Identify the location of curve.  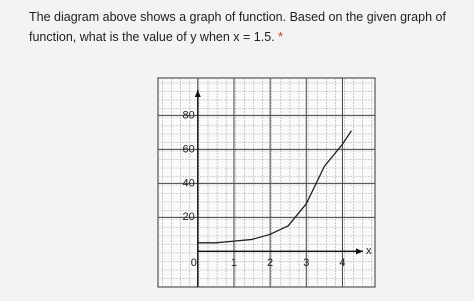
(275, 187).